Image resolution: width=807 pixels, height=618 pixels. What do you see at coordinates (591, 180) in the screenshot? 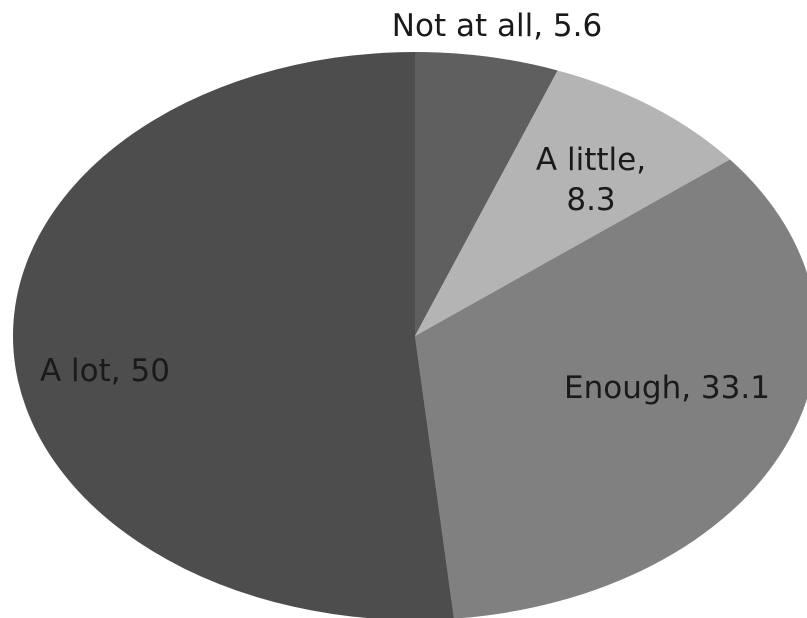
I see `pie-label-a-little: A little, 8.3` at bounding box center [591, 180].